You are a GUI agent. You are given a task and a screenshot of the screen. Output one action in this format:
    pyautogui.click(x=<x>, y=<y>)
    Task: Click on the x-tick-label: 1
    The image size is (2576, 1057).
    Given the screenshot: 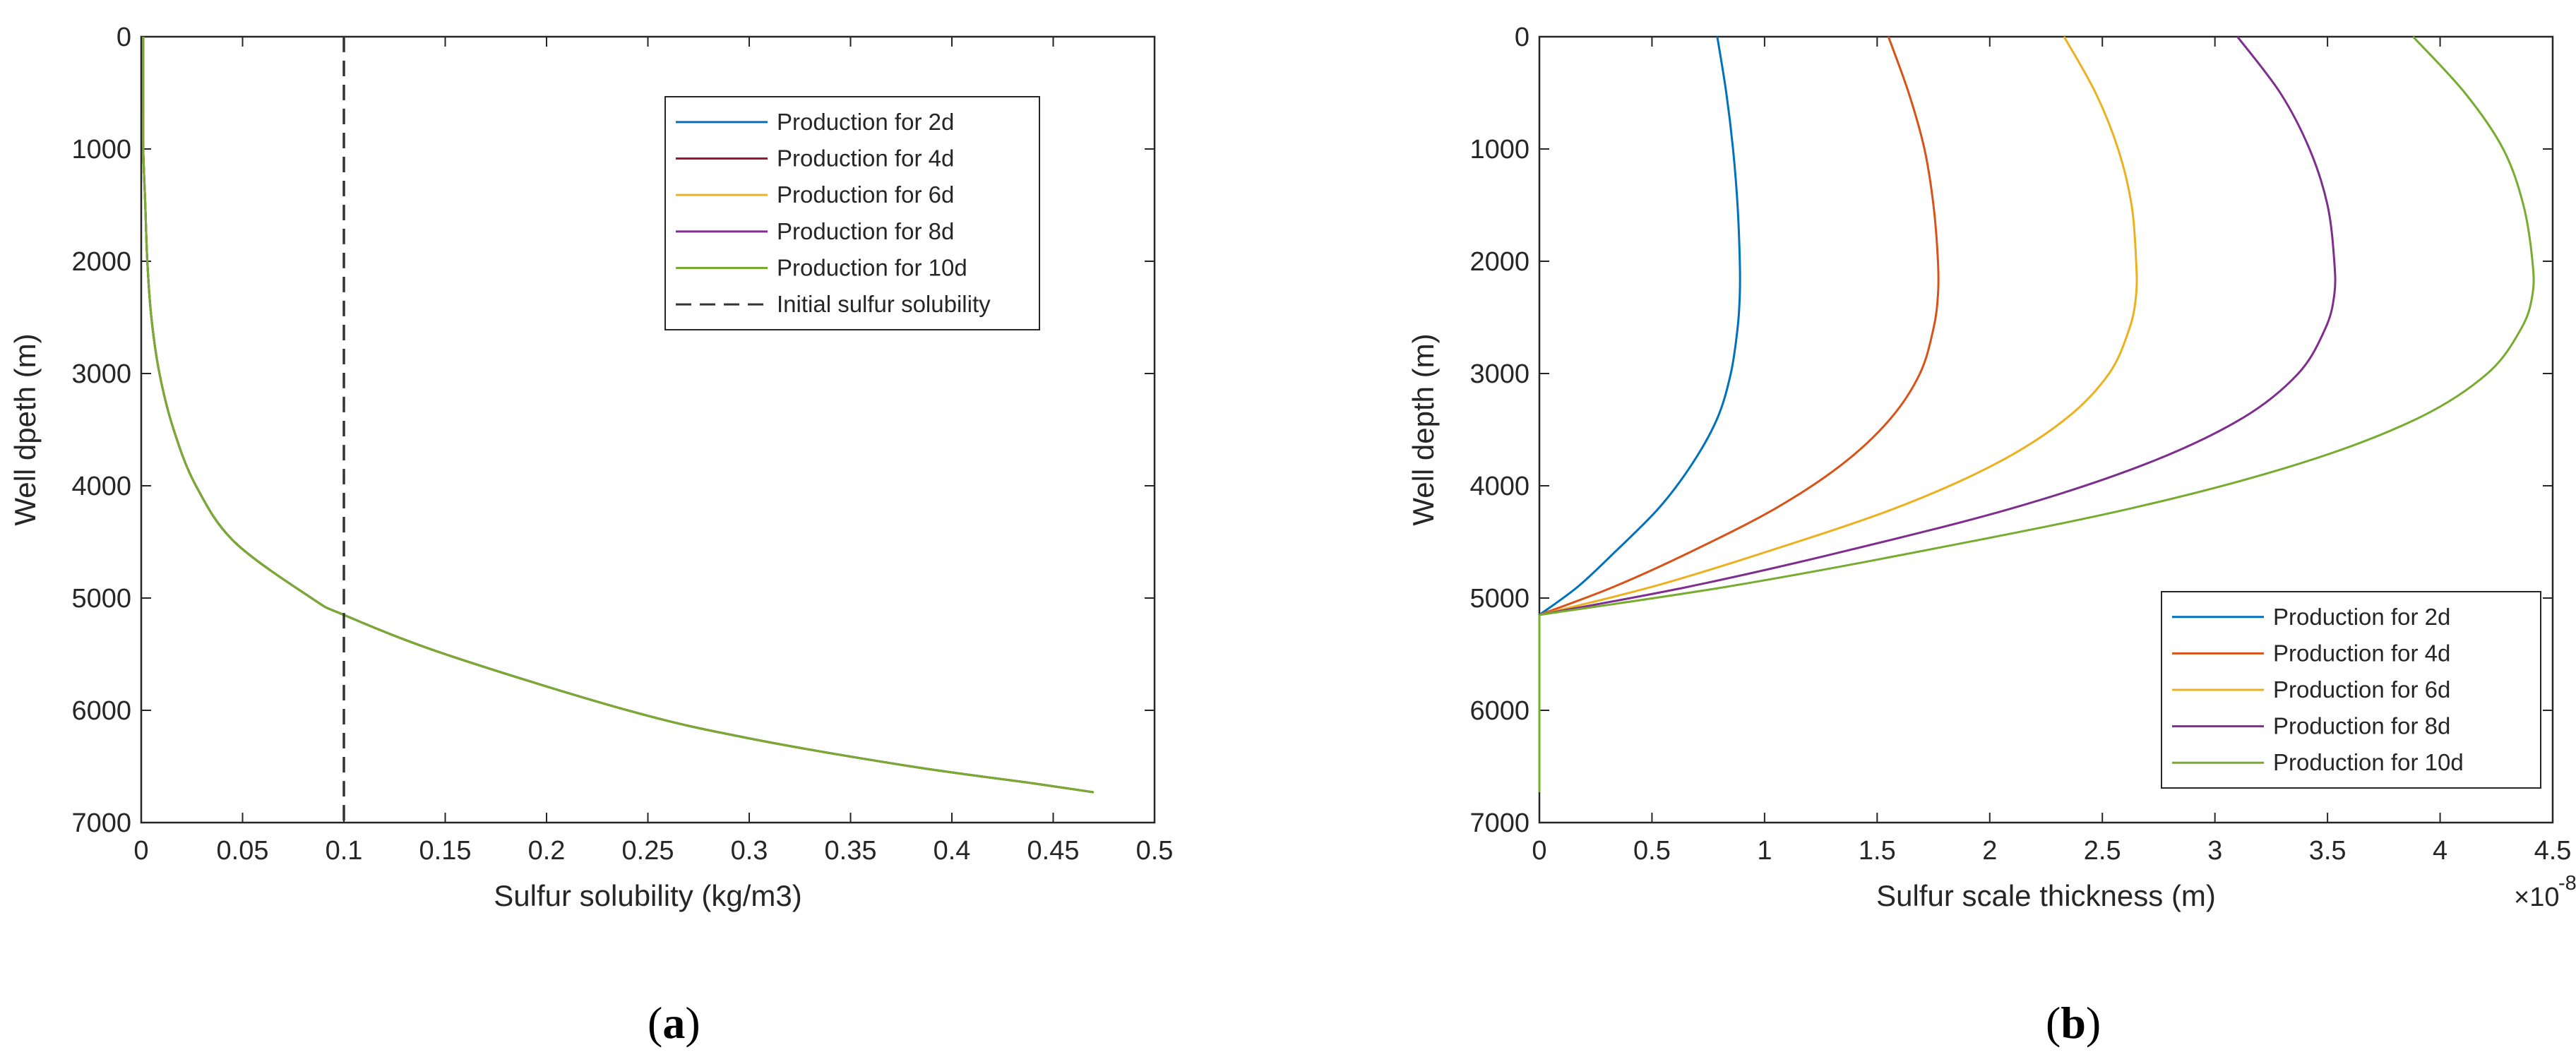 What is the action you would take?
    pyautogui.click(x=1764, y=851)
    